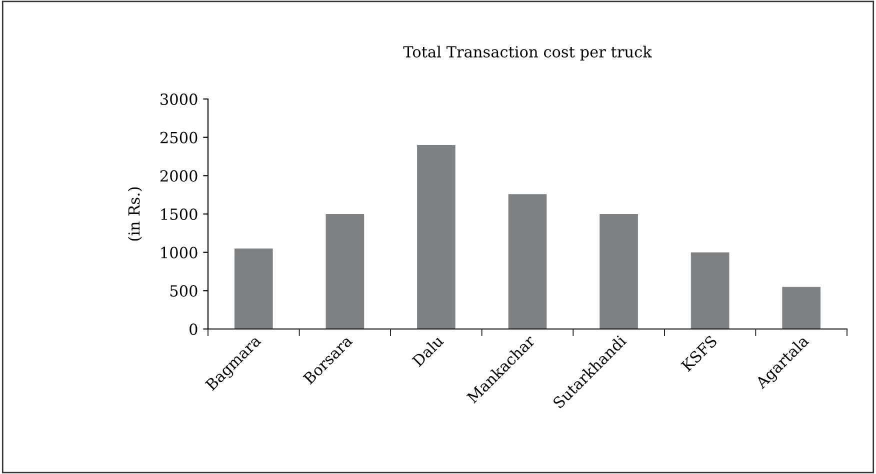 The width and height of the screenshot is (876, 474). Describe the element at coordinates (194, 329) in the screenshot. I see `y-tick-label: 0` at that location.